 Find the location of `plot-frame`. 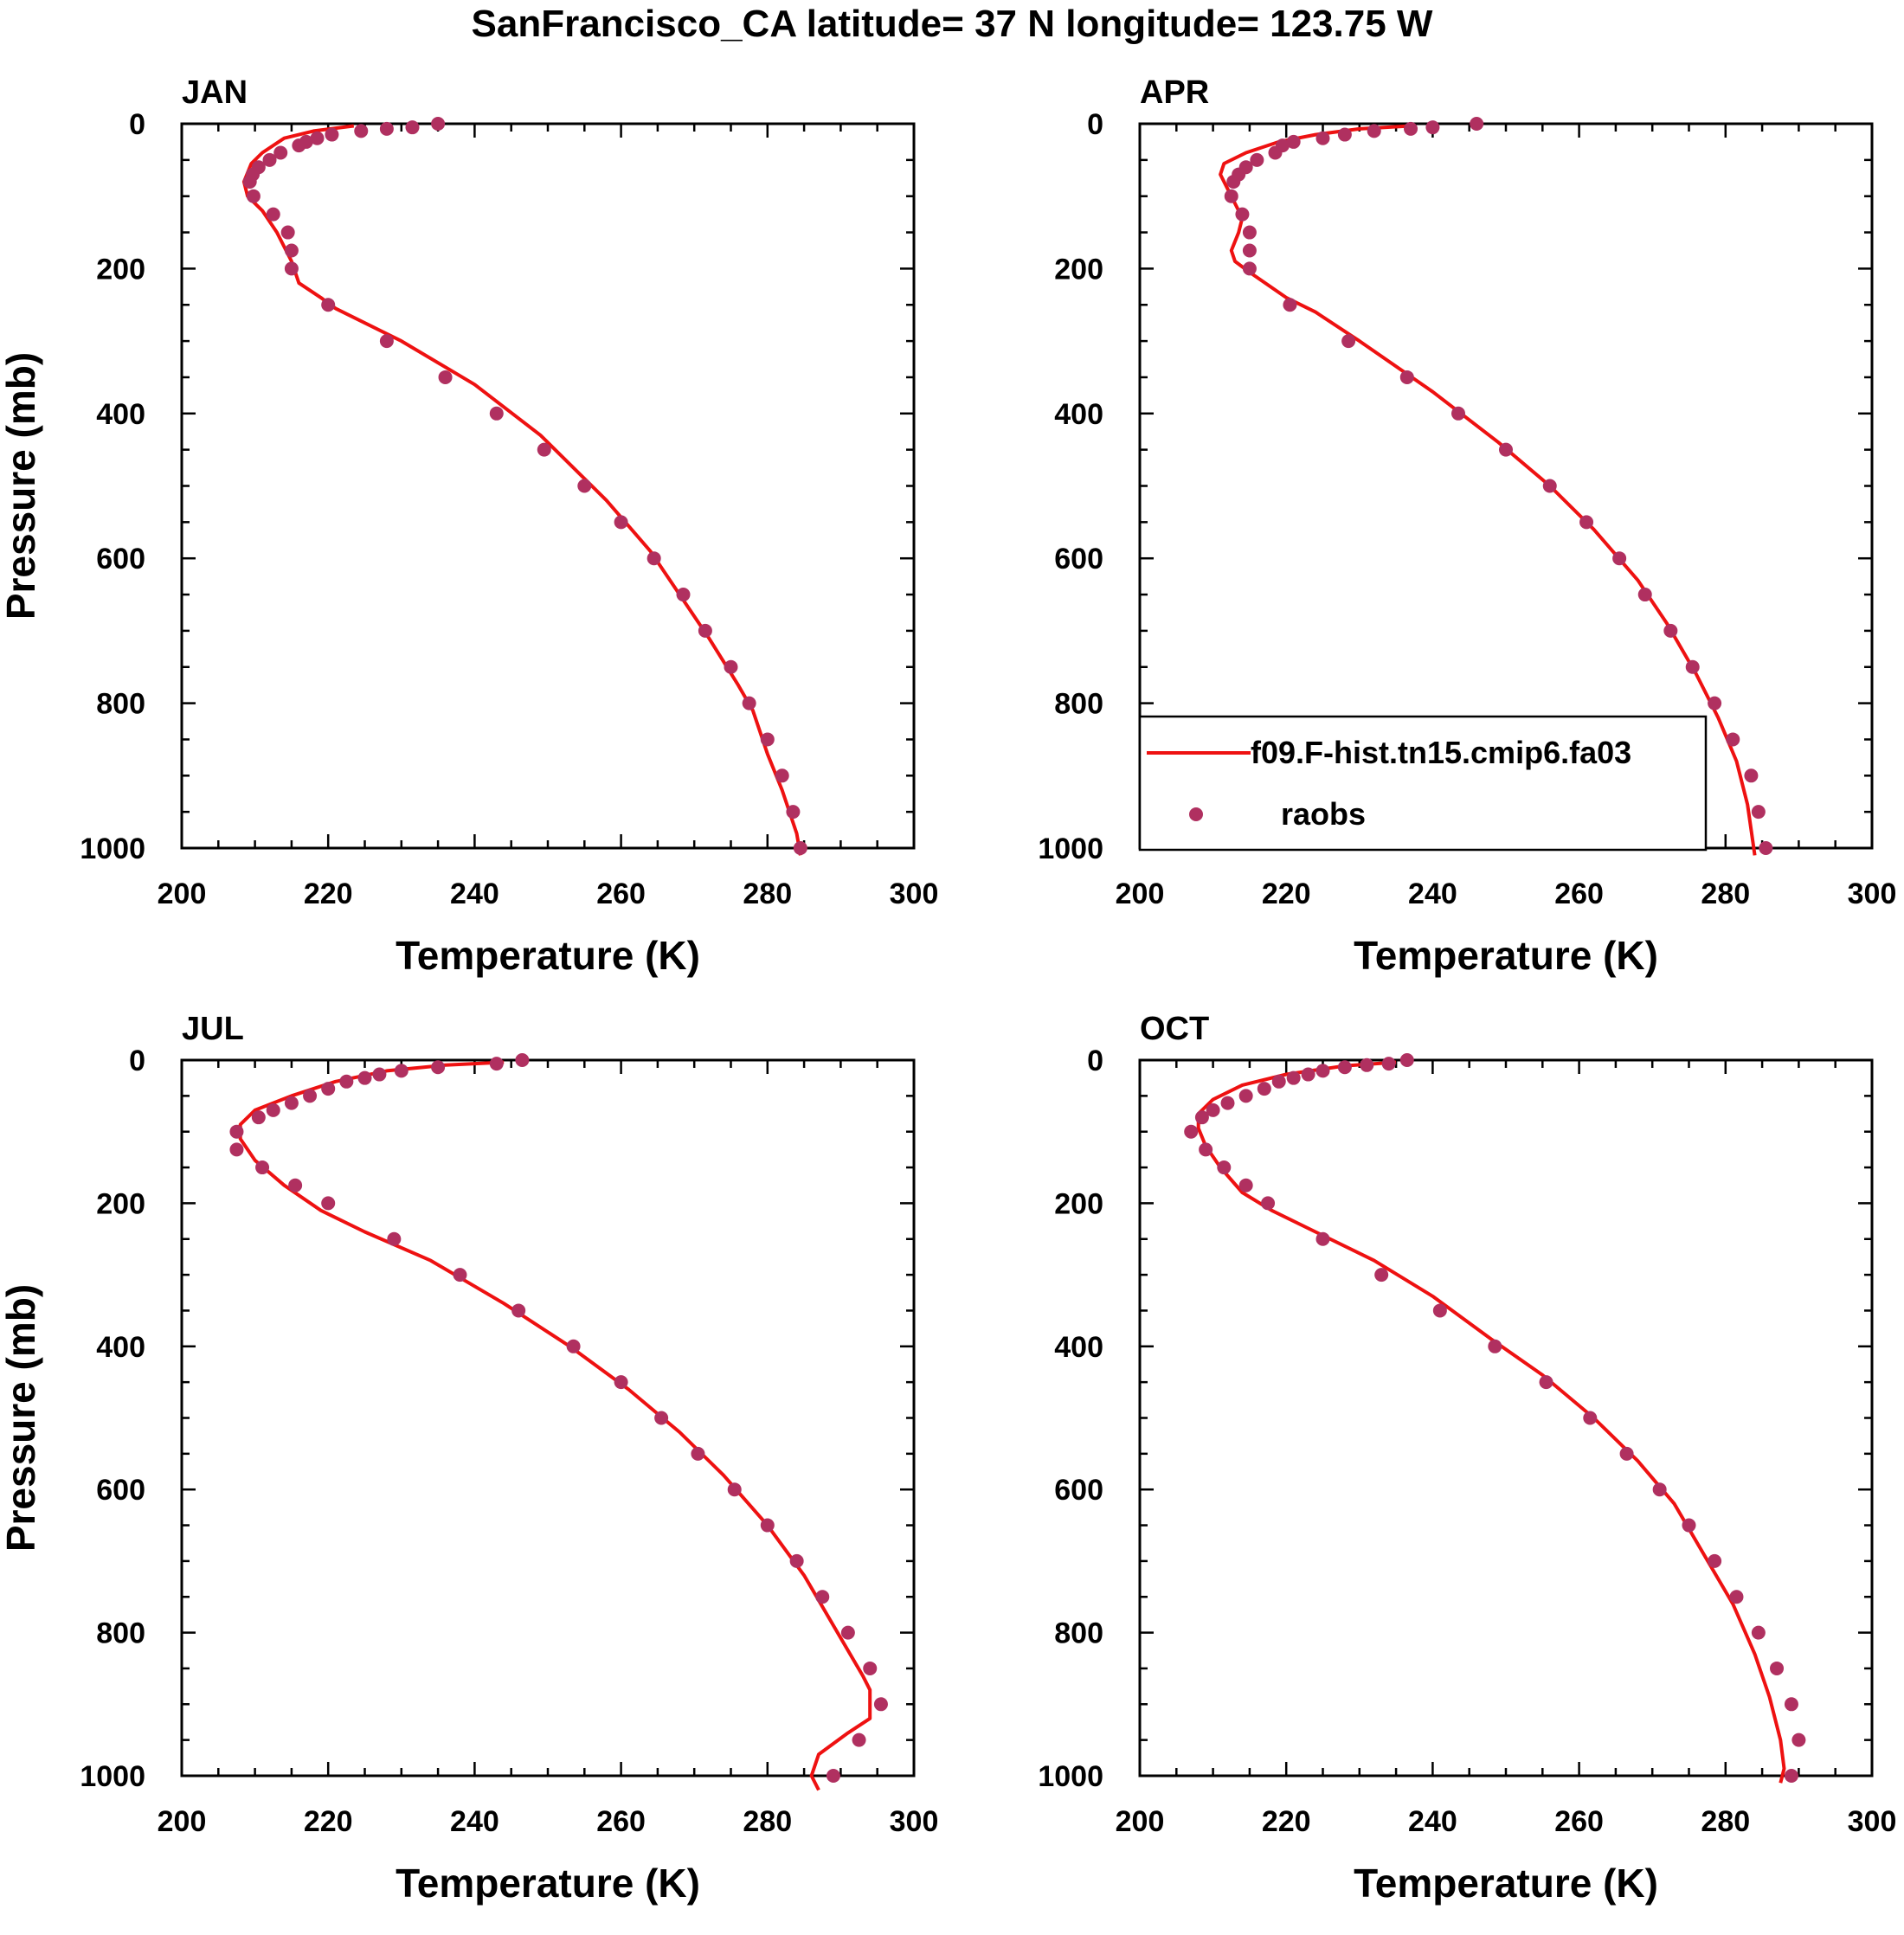

plot-frame is located at coordinates (1506, 1418).